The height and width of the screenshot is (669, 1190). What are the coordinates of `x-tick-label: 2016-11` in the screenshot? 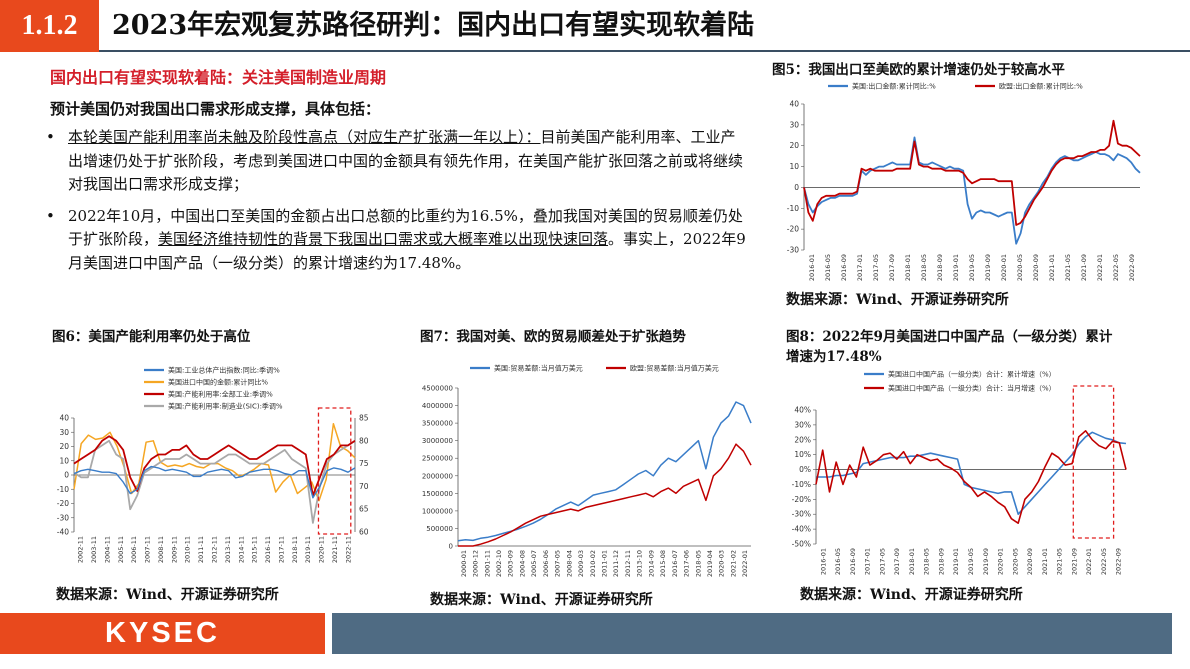 It's located at (268, 549).